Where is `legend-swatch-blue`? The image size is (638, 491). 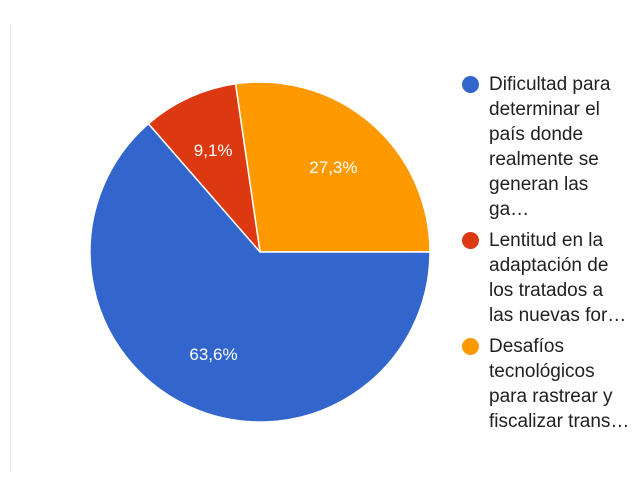
legend-swatch-blue is located at coordinates (470, 84).